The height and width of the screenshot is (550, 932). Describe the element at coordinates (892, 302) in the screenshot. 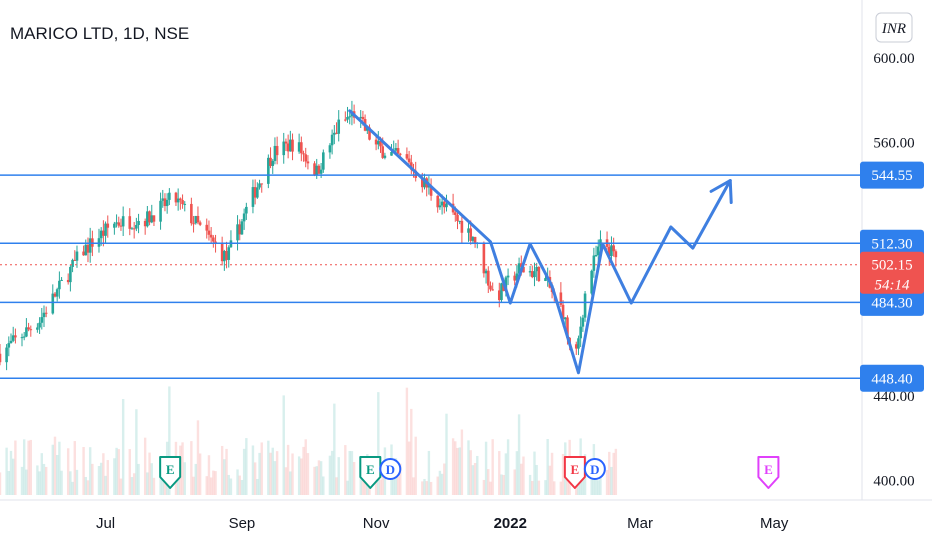

I see `level-badge: 484.30` at that location.